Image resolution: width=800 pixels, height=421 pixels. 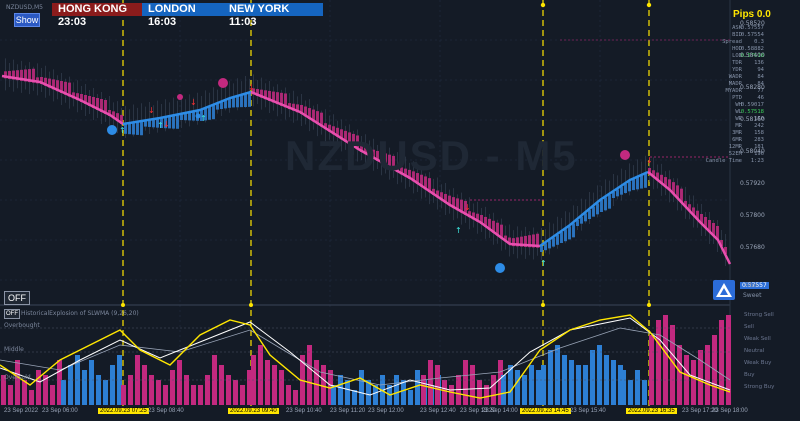 What do you see at coordinates (729, 70) in the screenshot?
I see `stat-row: YDR 94` at bounding box center [729, 70].